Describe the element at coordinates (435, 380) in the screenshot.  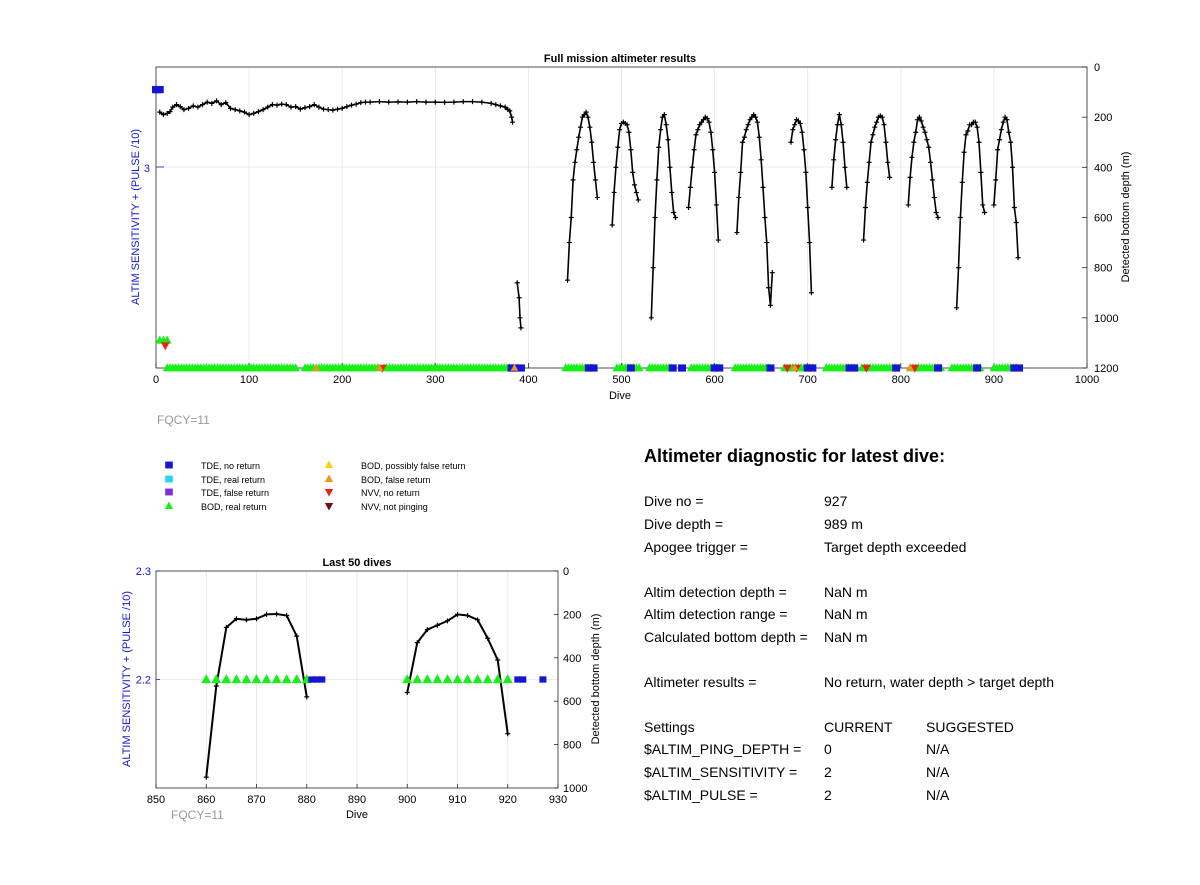
I see `x-tick-label: 300` at that location.